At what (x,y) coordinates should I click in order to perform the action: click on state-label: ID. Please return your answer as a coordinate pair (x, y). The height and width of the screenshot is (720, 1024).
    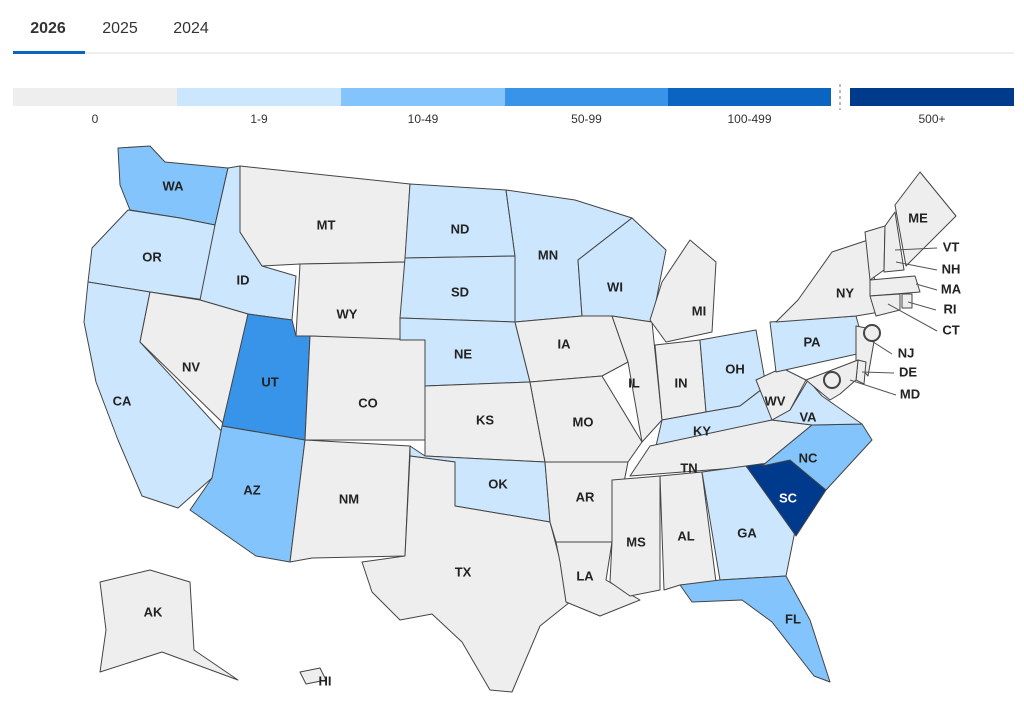
    Looking at the image, I should click on (243, 279).